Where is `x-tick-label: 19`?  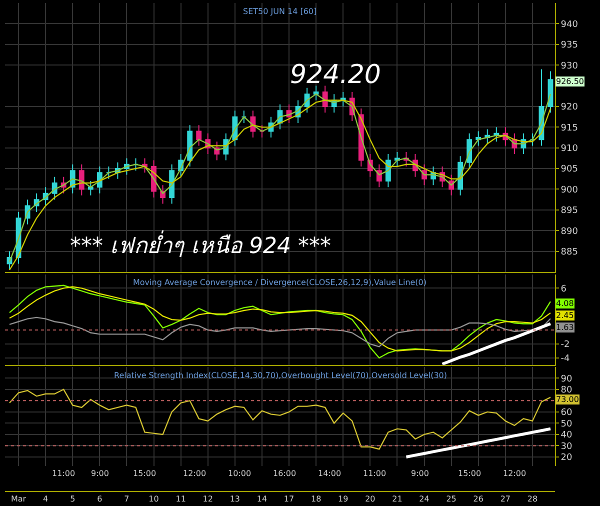 x-tick-label: 19 is located at coordinates (343, 499).